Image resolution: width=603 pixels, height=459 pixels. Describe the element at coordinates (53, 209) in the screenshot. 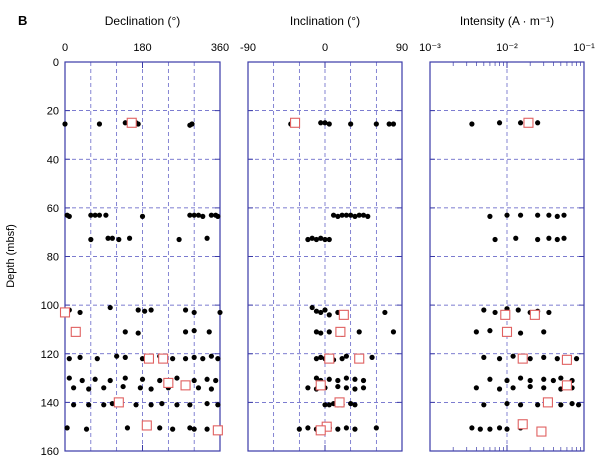

I see `y-tick-label: 60` at that location.